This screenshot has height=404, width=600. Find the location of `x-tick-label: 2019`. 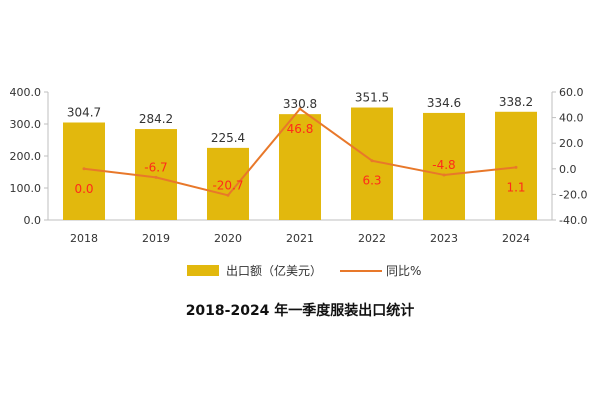

x-tick-label: 2019 is located at coordinates (156, 238).